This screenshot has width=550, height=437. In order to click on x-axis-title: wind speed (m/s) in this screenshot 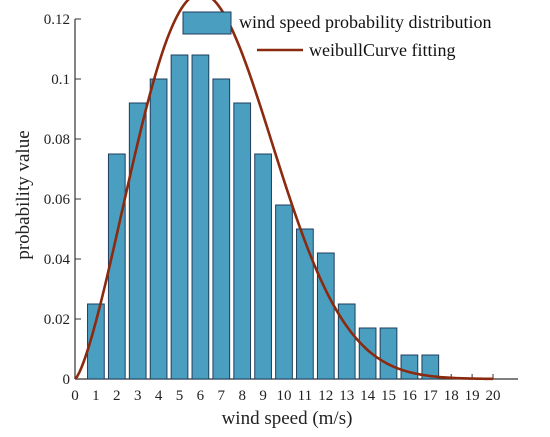, I will do `click(287, 418)`.